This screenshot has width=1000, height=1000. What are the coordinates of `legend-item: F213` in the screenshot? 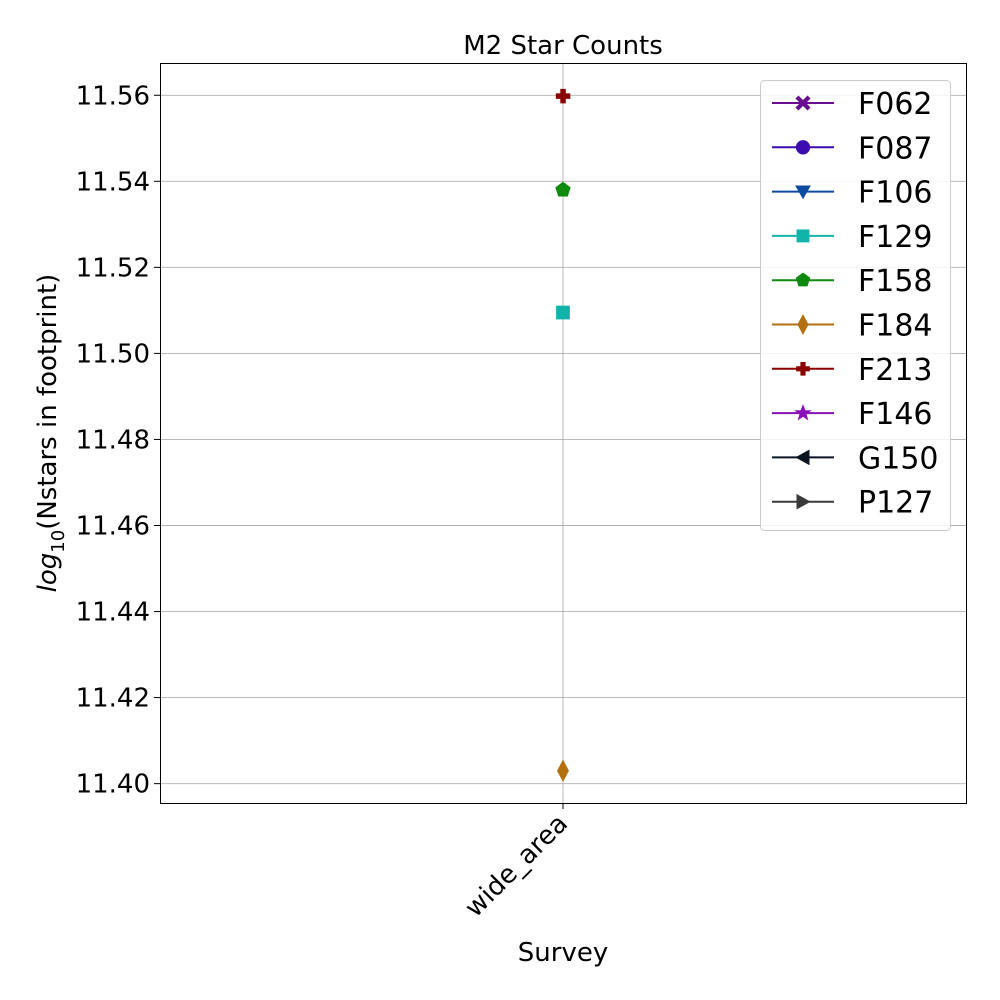 It's located at (852, 370).